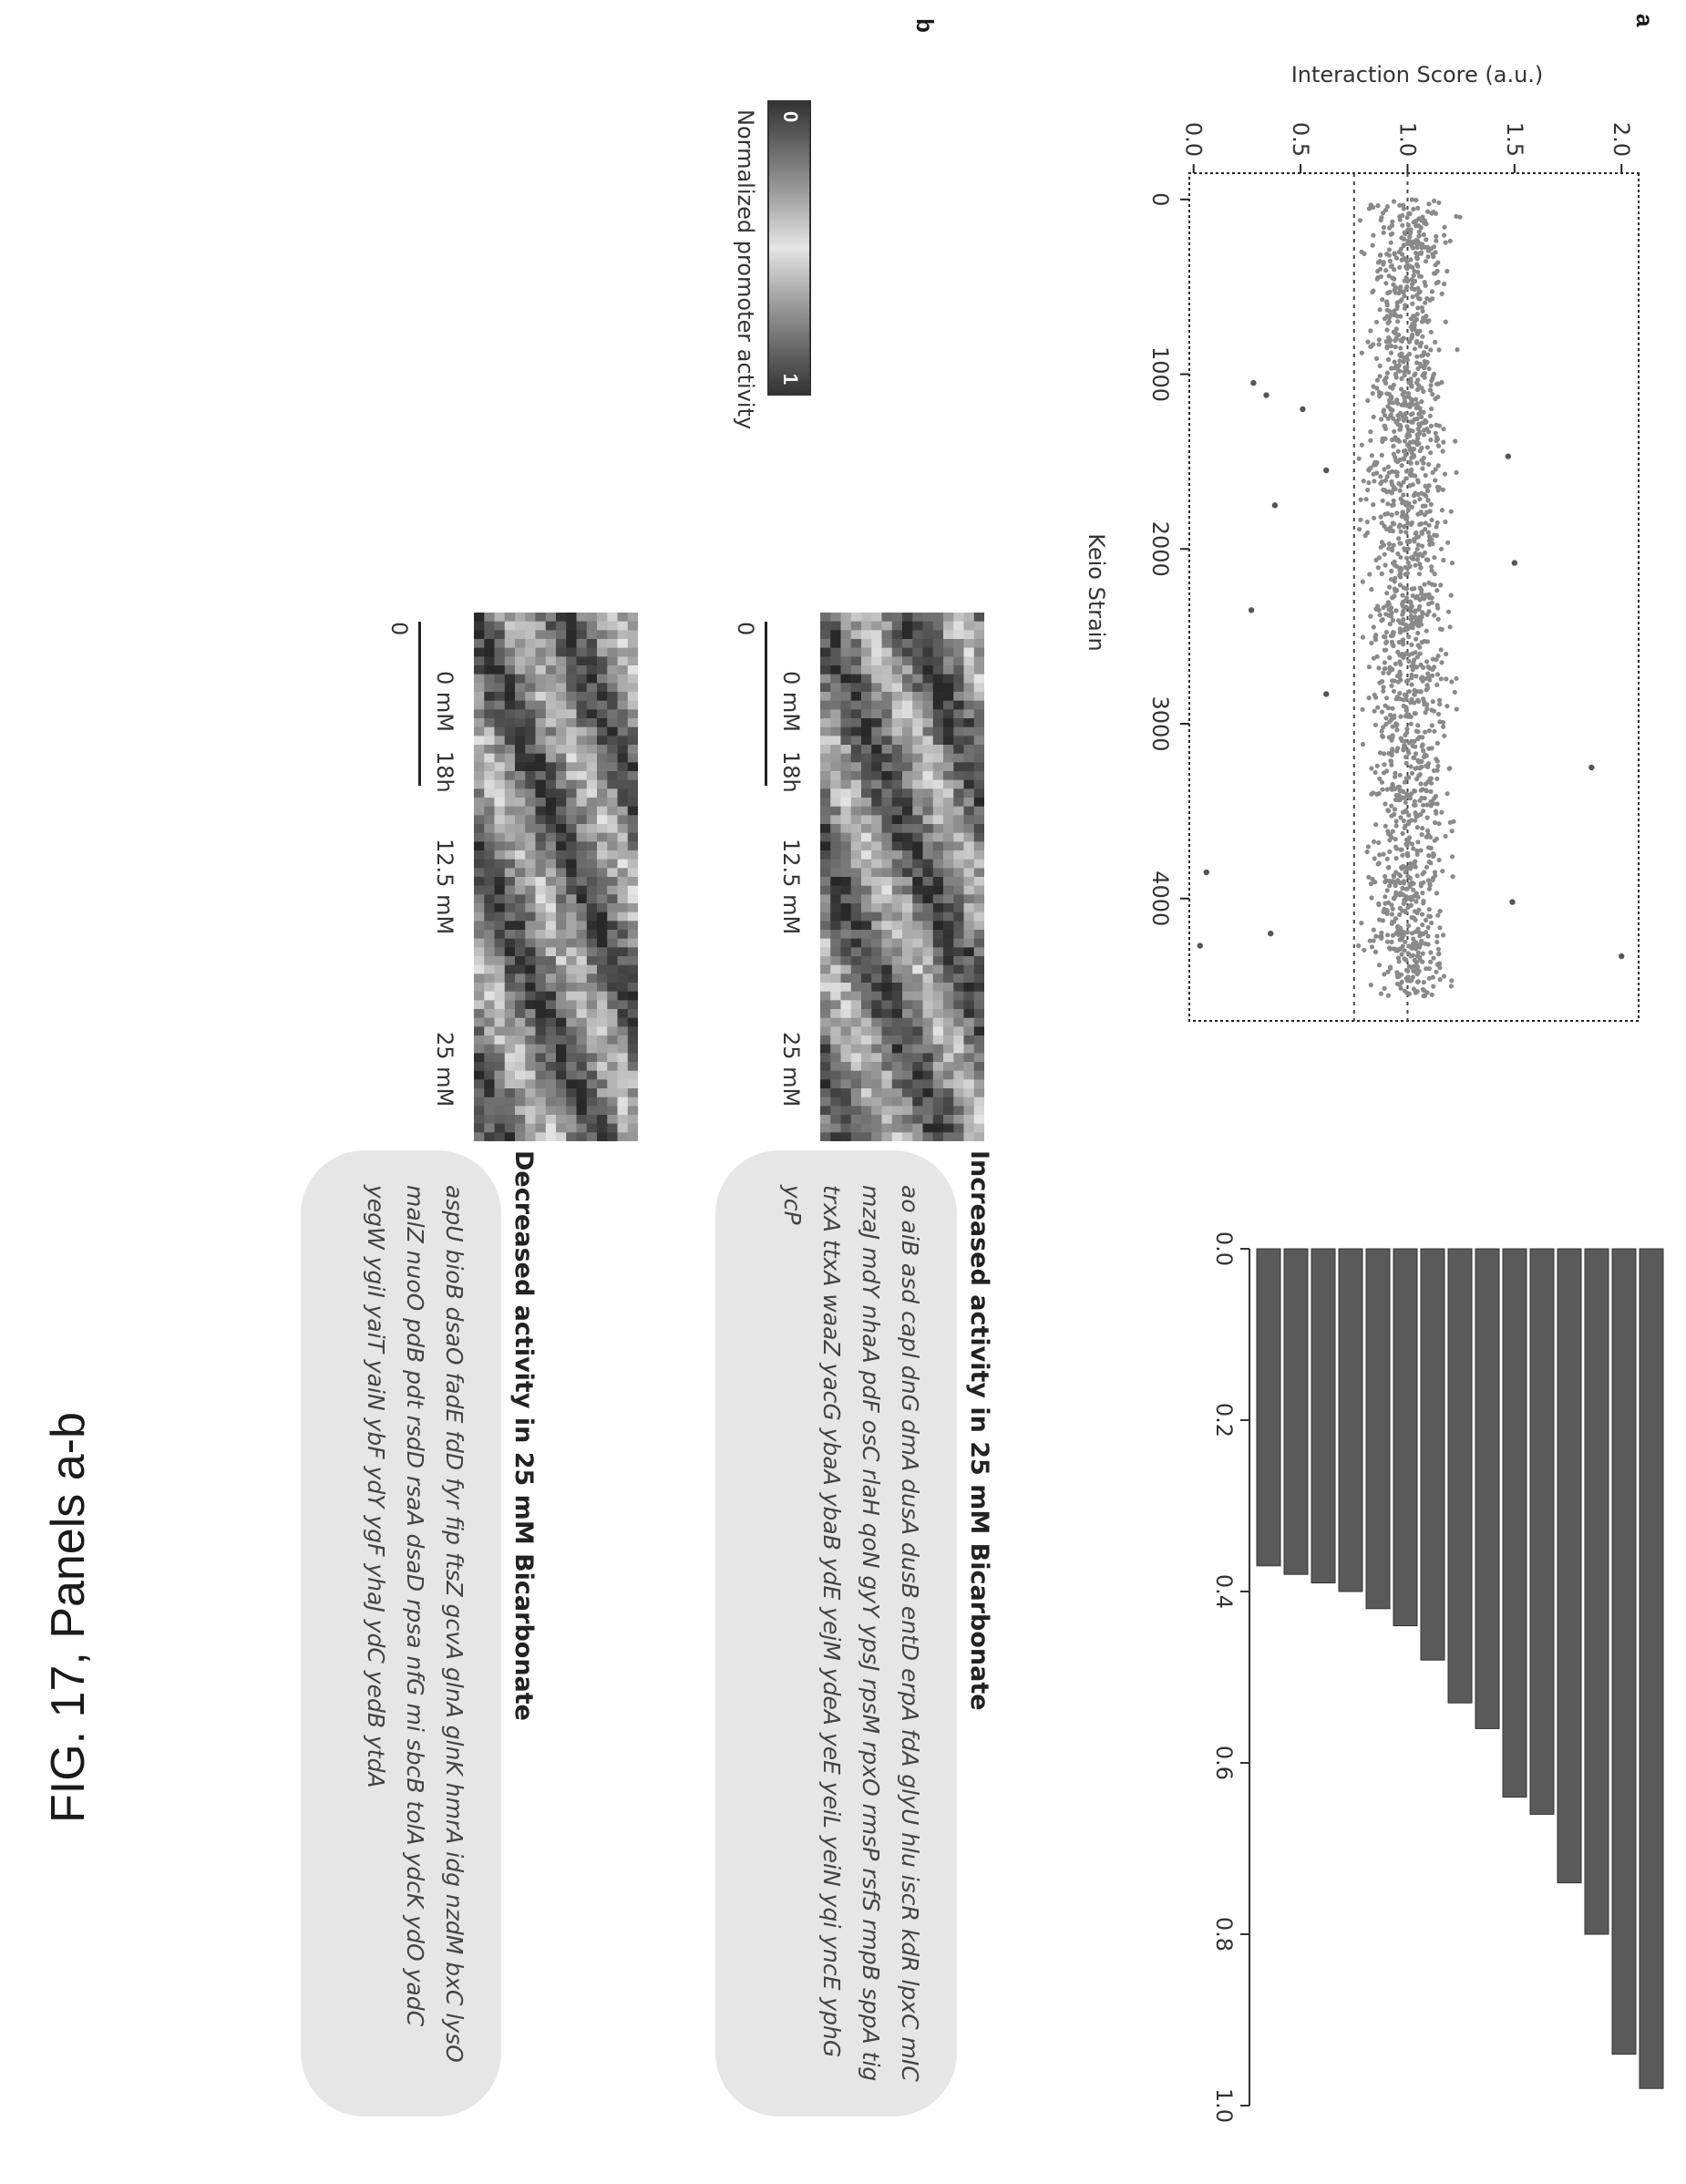  What do you see at coordinates (1512, 902) in the screenshot?
I see `scatter-outlier` at bounding box center [1512, 902].